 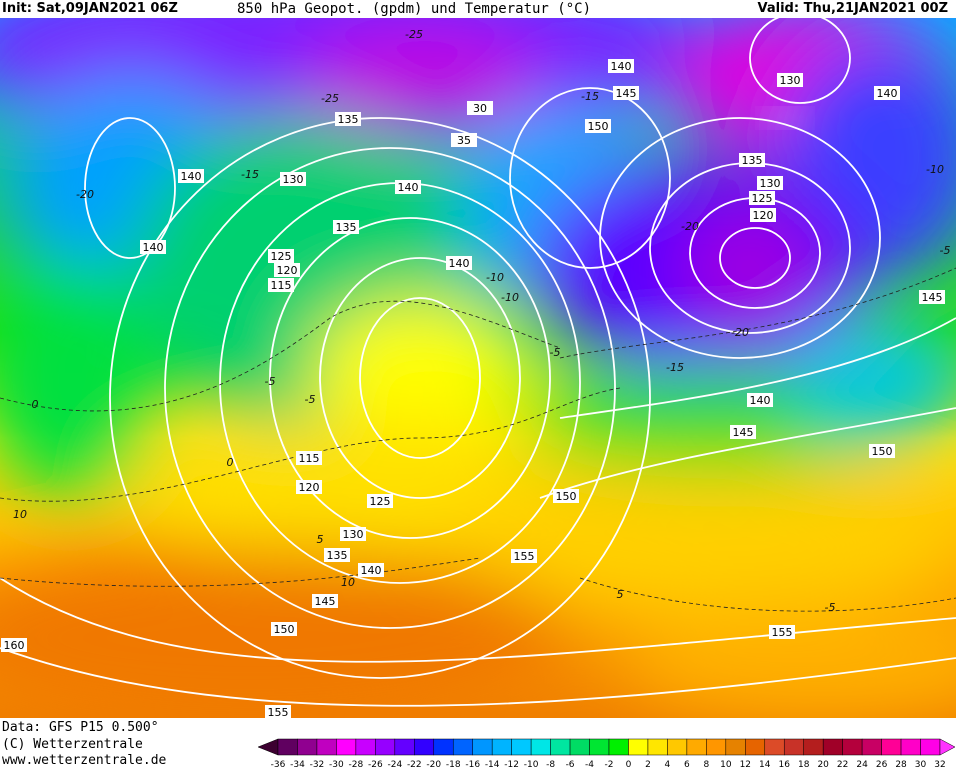 What do you see at coordinates (668, 764) in the screenshot?
I see `legend-tick-label: 4` at bounding box center [668, 764].